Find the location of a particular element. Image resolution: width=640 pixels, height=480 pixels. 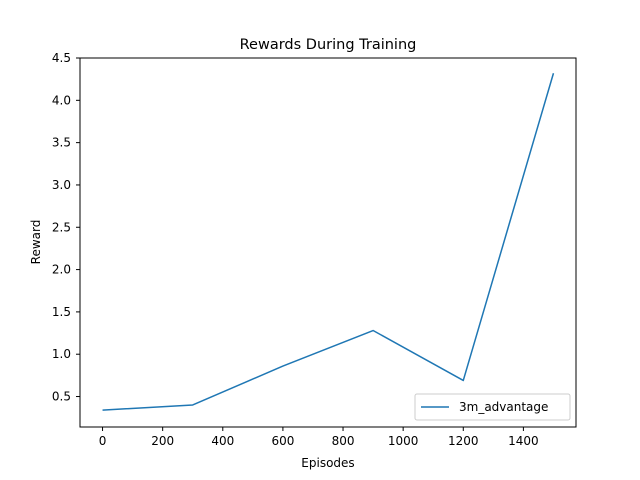

x-tick-label: 400 is located at coordinates (222, 441).